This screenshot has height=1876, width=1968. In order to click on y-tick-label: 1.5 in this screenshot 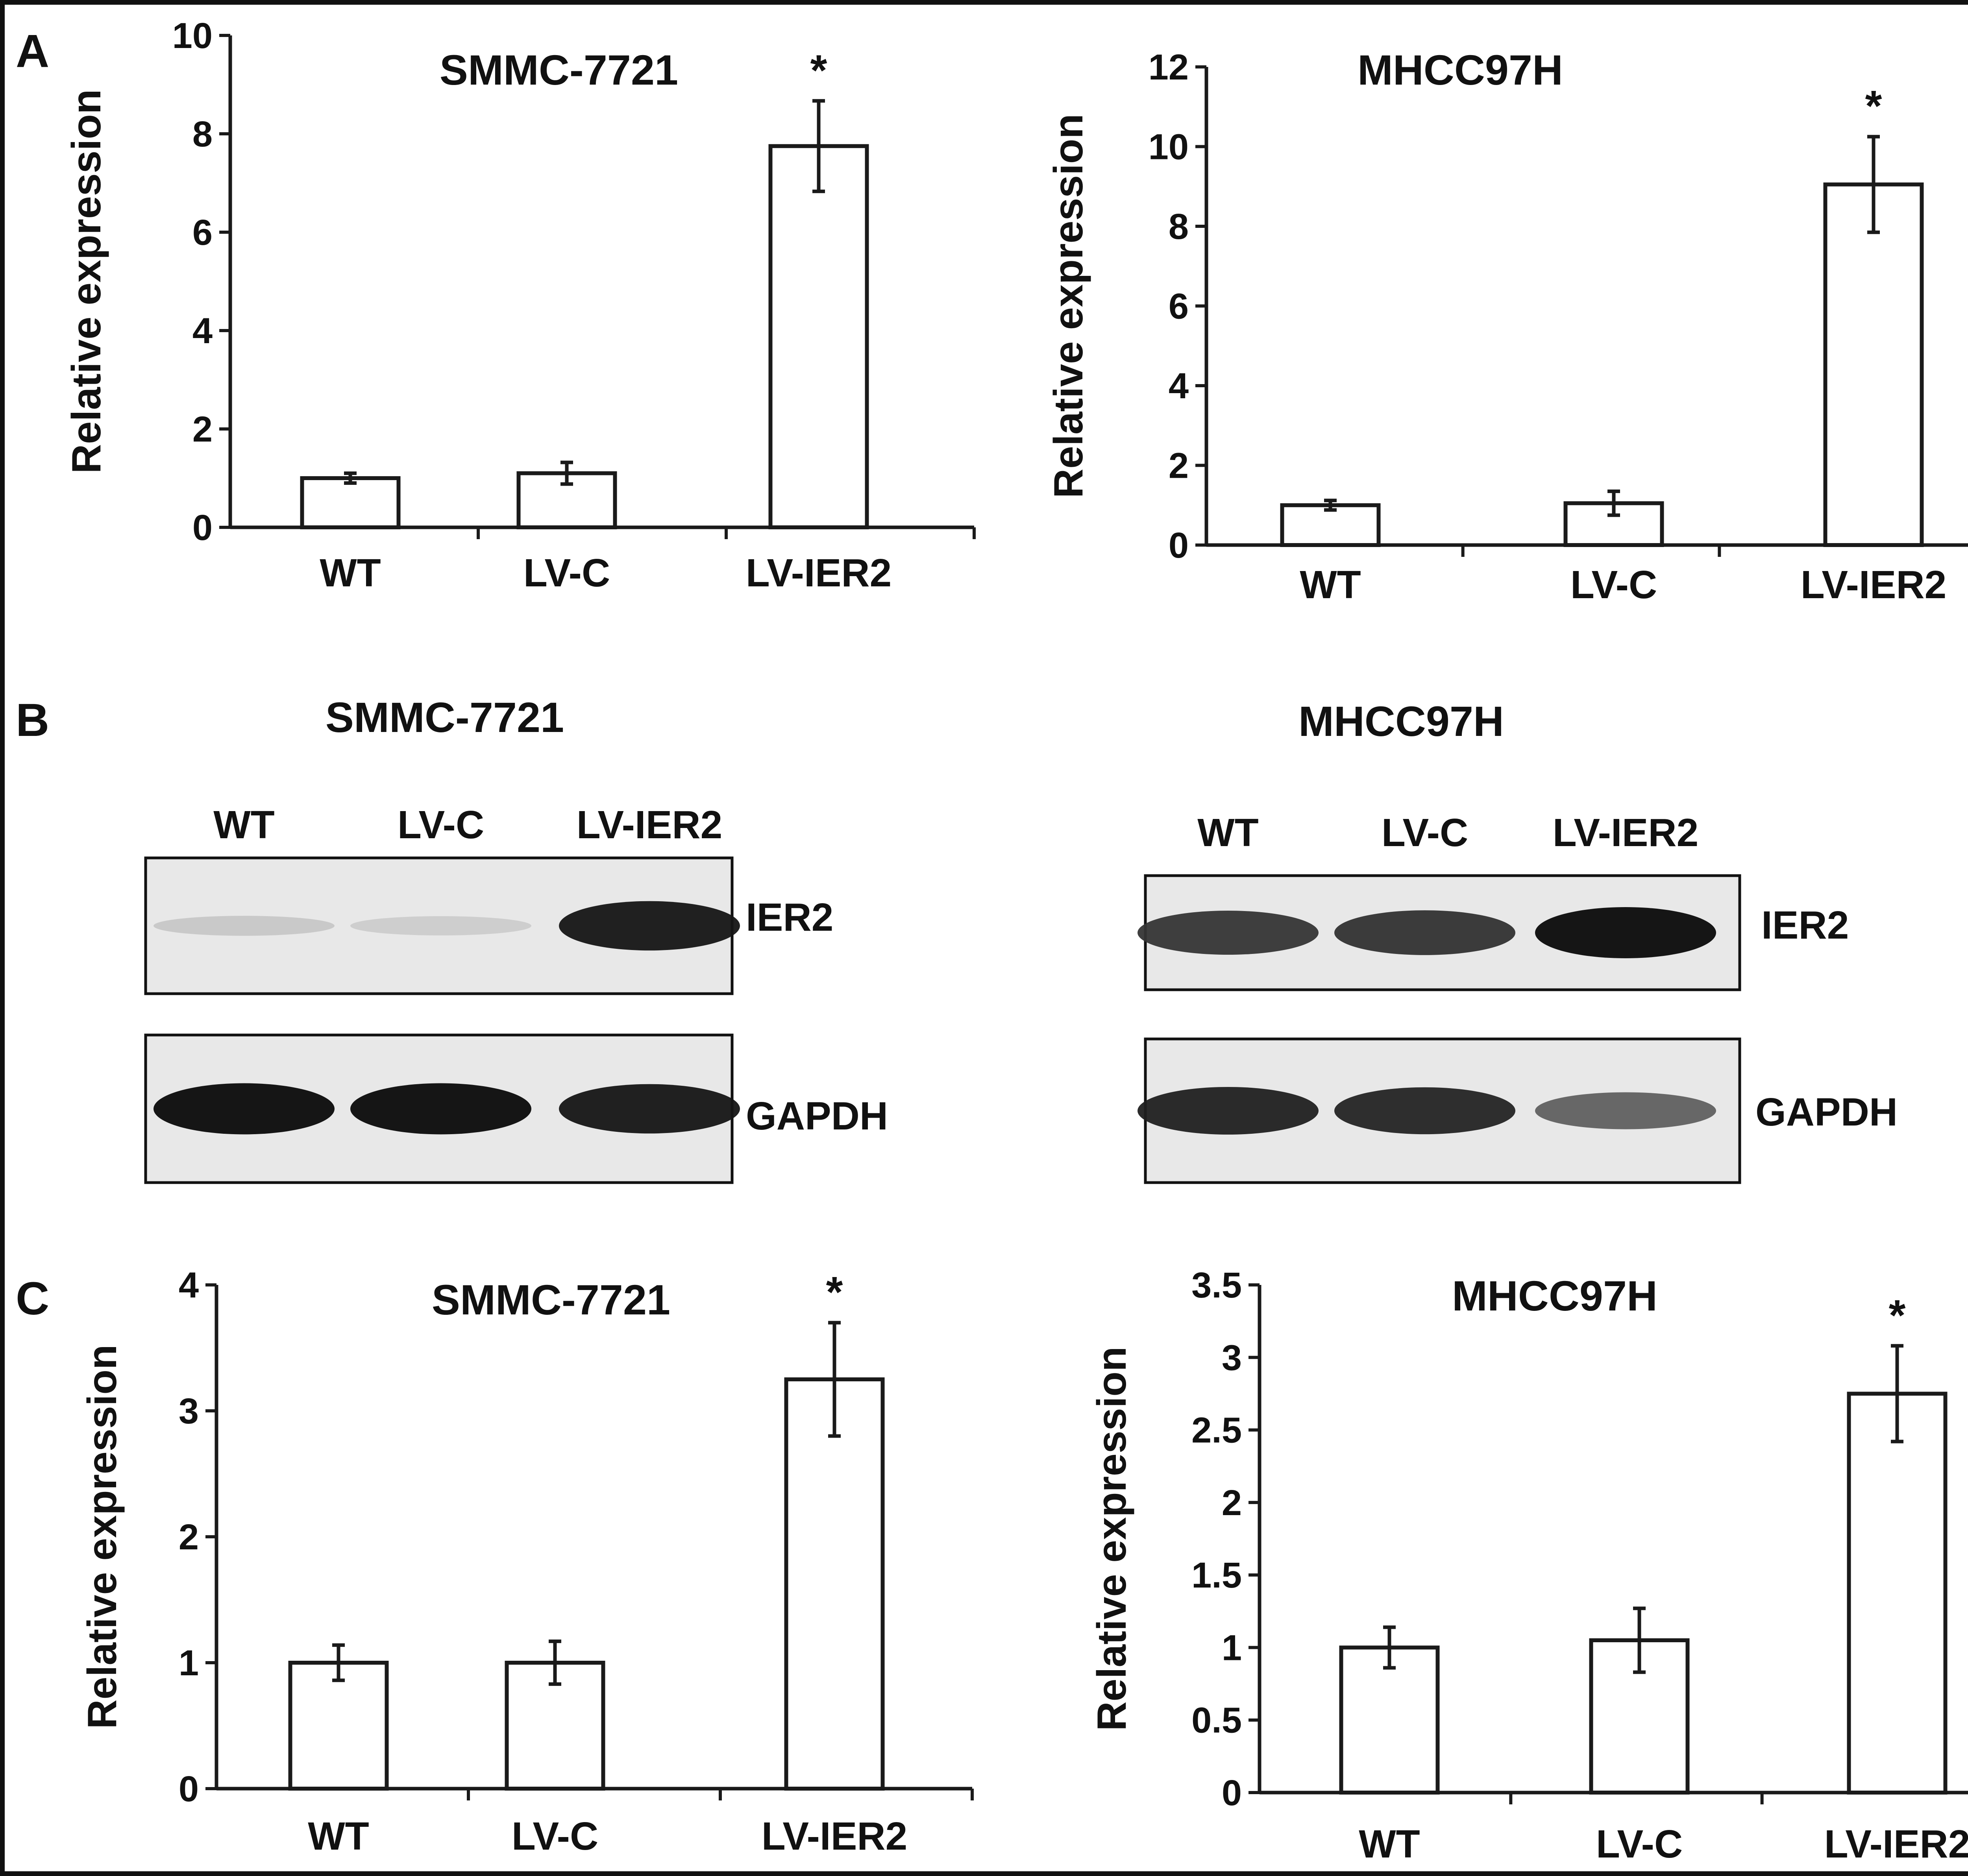, I will do `click(1216, 1575)`.